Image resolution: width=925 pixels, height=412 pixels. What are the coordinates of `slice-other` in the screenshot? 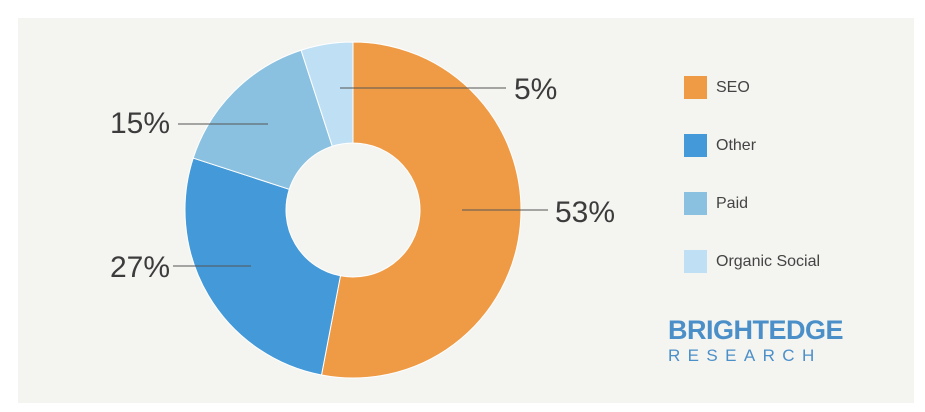 It's located at (263, 266).